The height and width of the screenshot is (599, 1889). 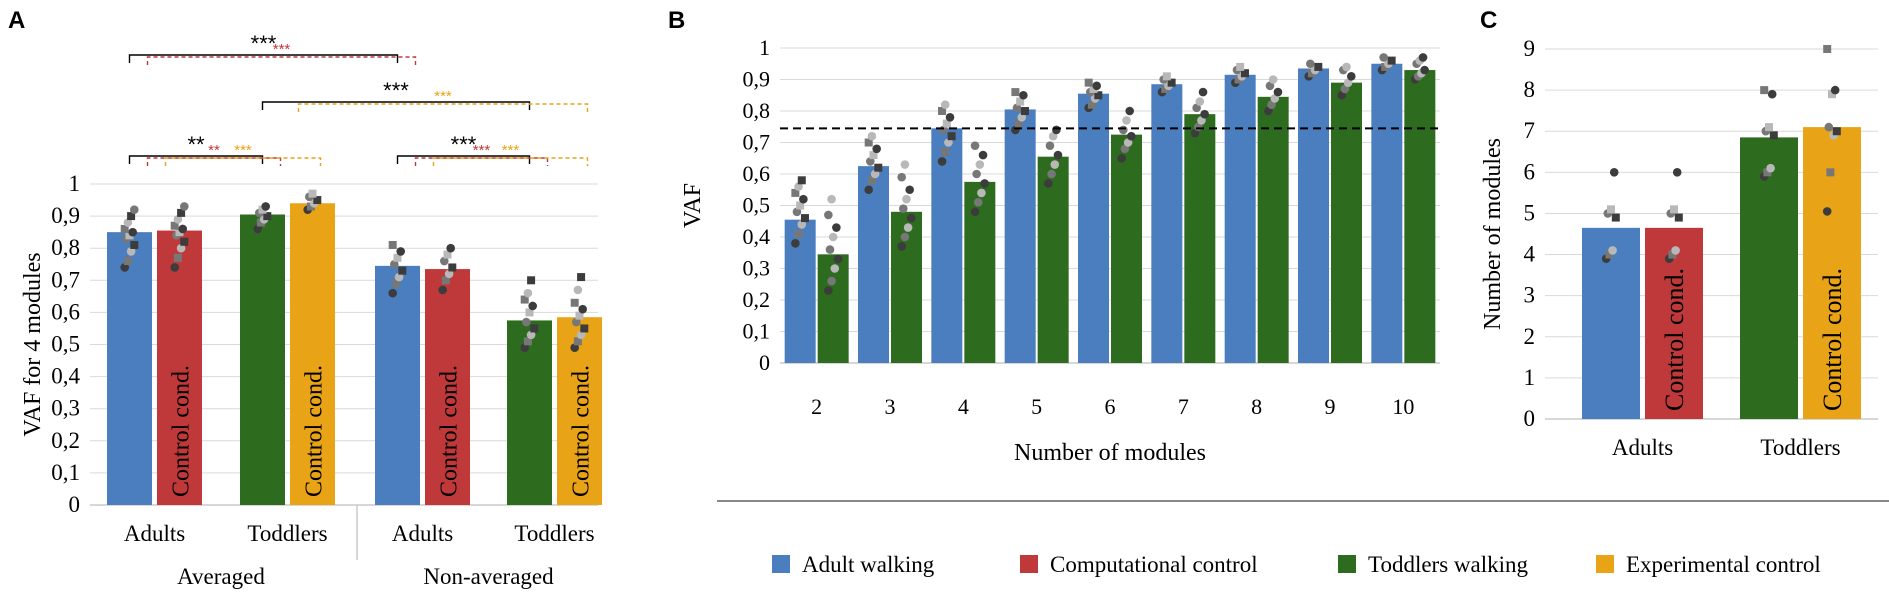 I want to click on c-adult-square-point, so click(x=1611, y=209).